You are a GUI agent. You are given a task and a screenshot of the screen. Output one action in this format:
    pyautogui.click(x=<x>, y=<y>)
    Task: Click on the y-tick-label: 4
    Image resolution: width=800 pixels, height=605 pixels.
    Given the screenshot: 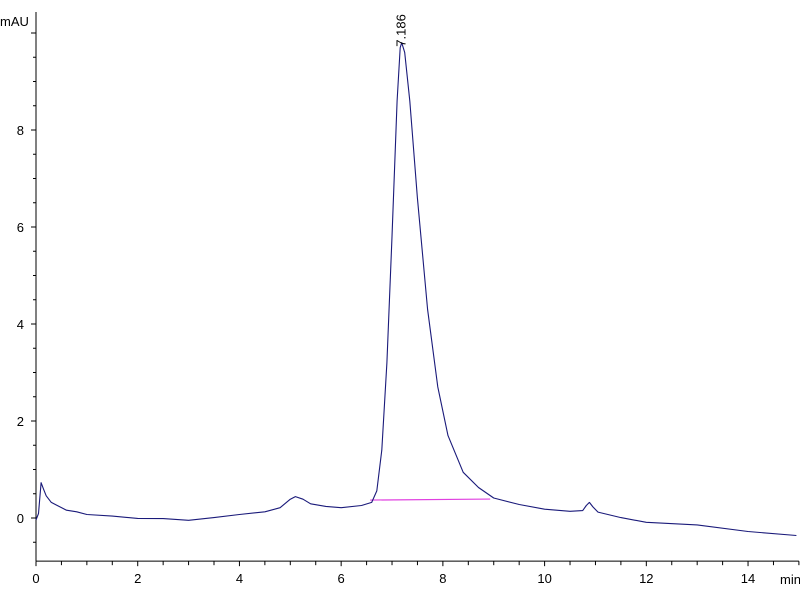 What is the action you would take?
    pyautogui.click(x=20, y=324)
    